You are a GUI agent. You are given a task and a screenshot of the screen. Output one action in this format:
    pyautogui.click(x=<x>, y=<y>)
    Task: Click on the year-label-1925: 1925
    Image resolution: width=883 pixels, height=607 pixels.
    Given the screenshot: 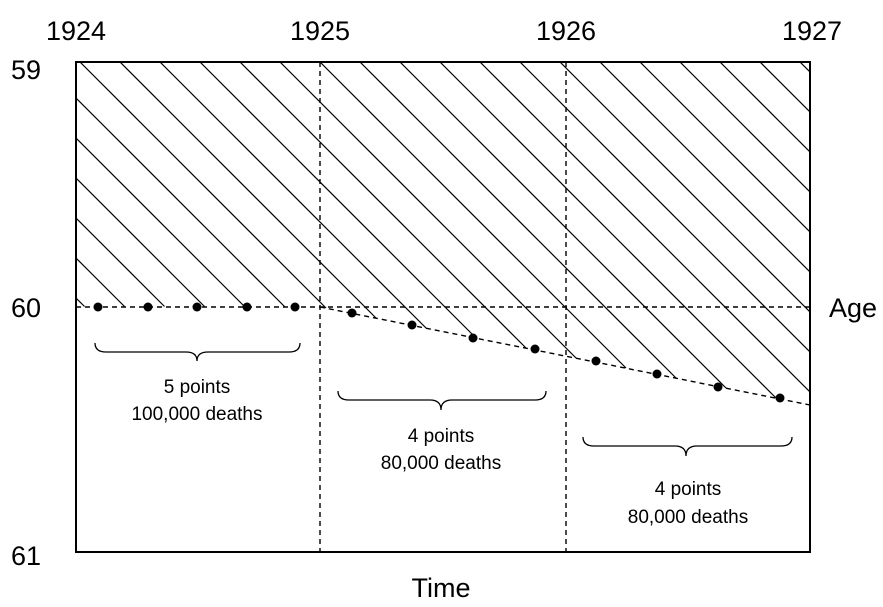 What is the action you would take?
    pyautogui.click(x=320, y=31)
    